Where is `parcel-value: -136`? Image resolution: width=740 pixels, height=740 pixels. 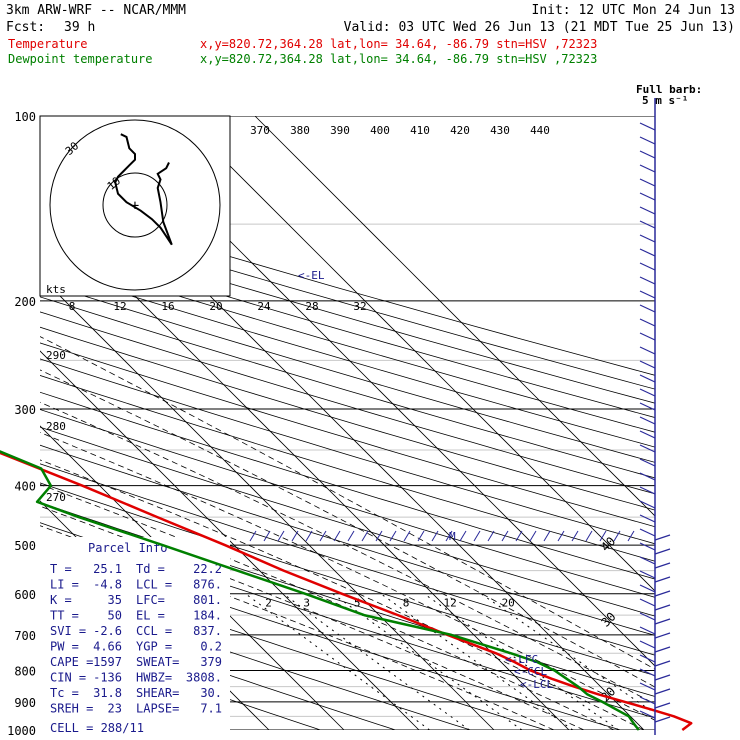
parcel-value: -136 is located at coordinates (107, 678).